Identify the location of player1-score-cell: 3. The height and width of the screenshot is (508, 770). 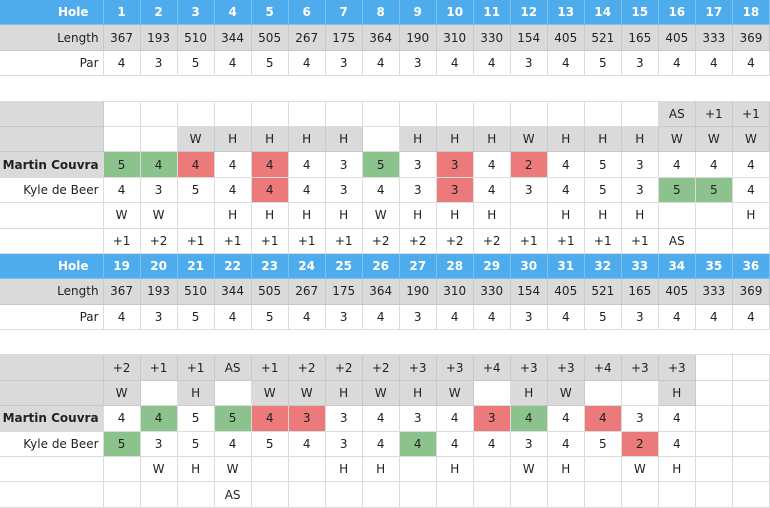
(344, 164).